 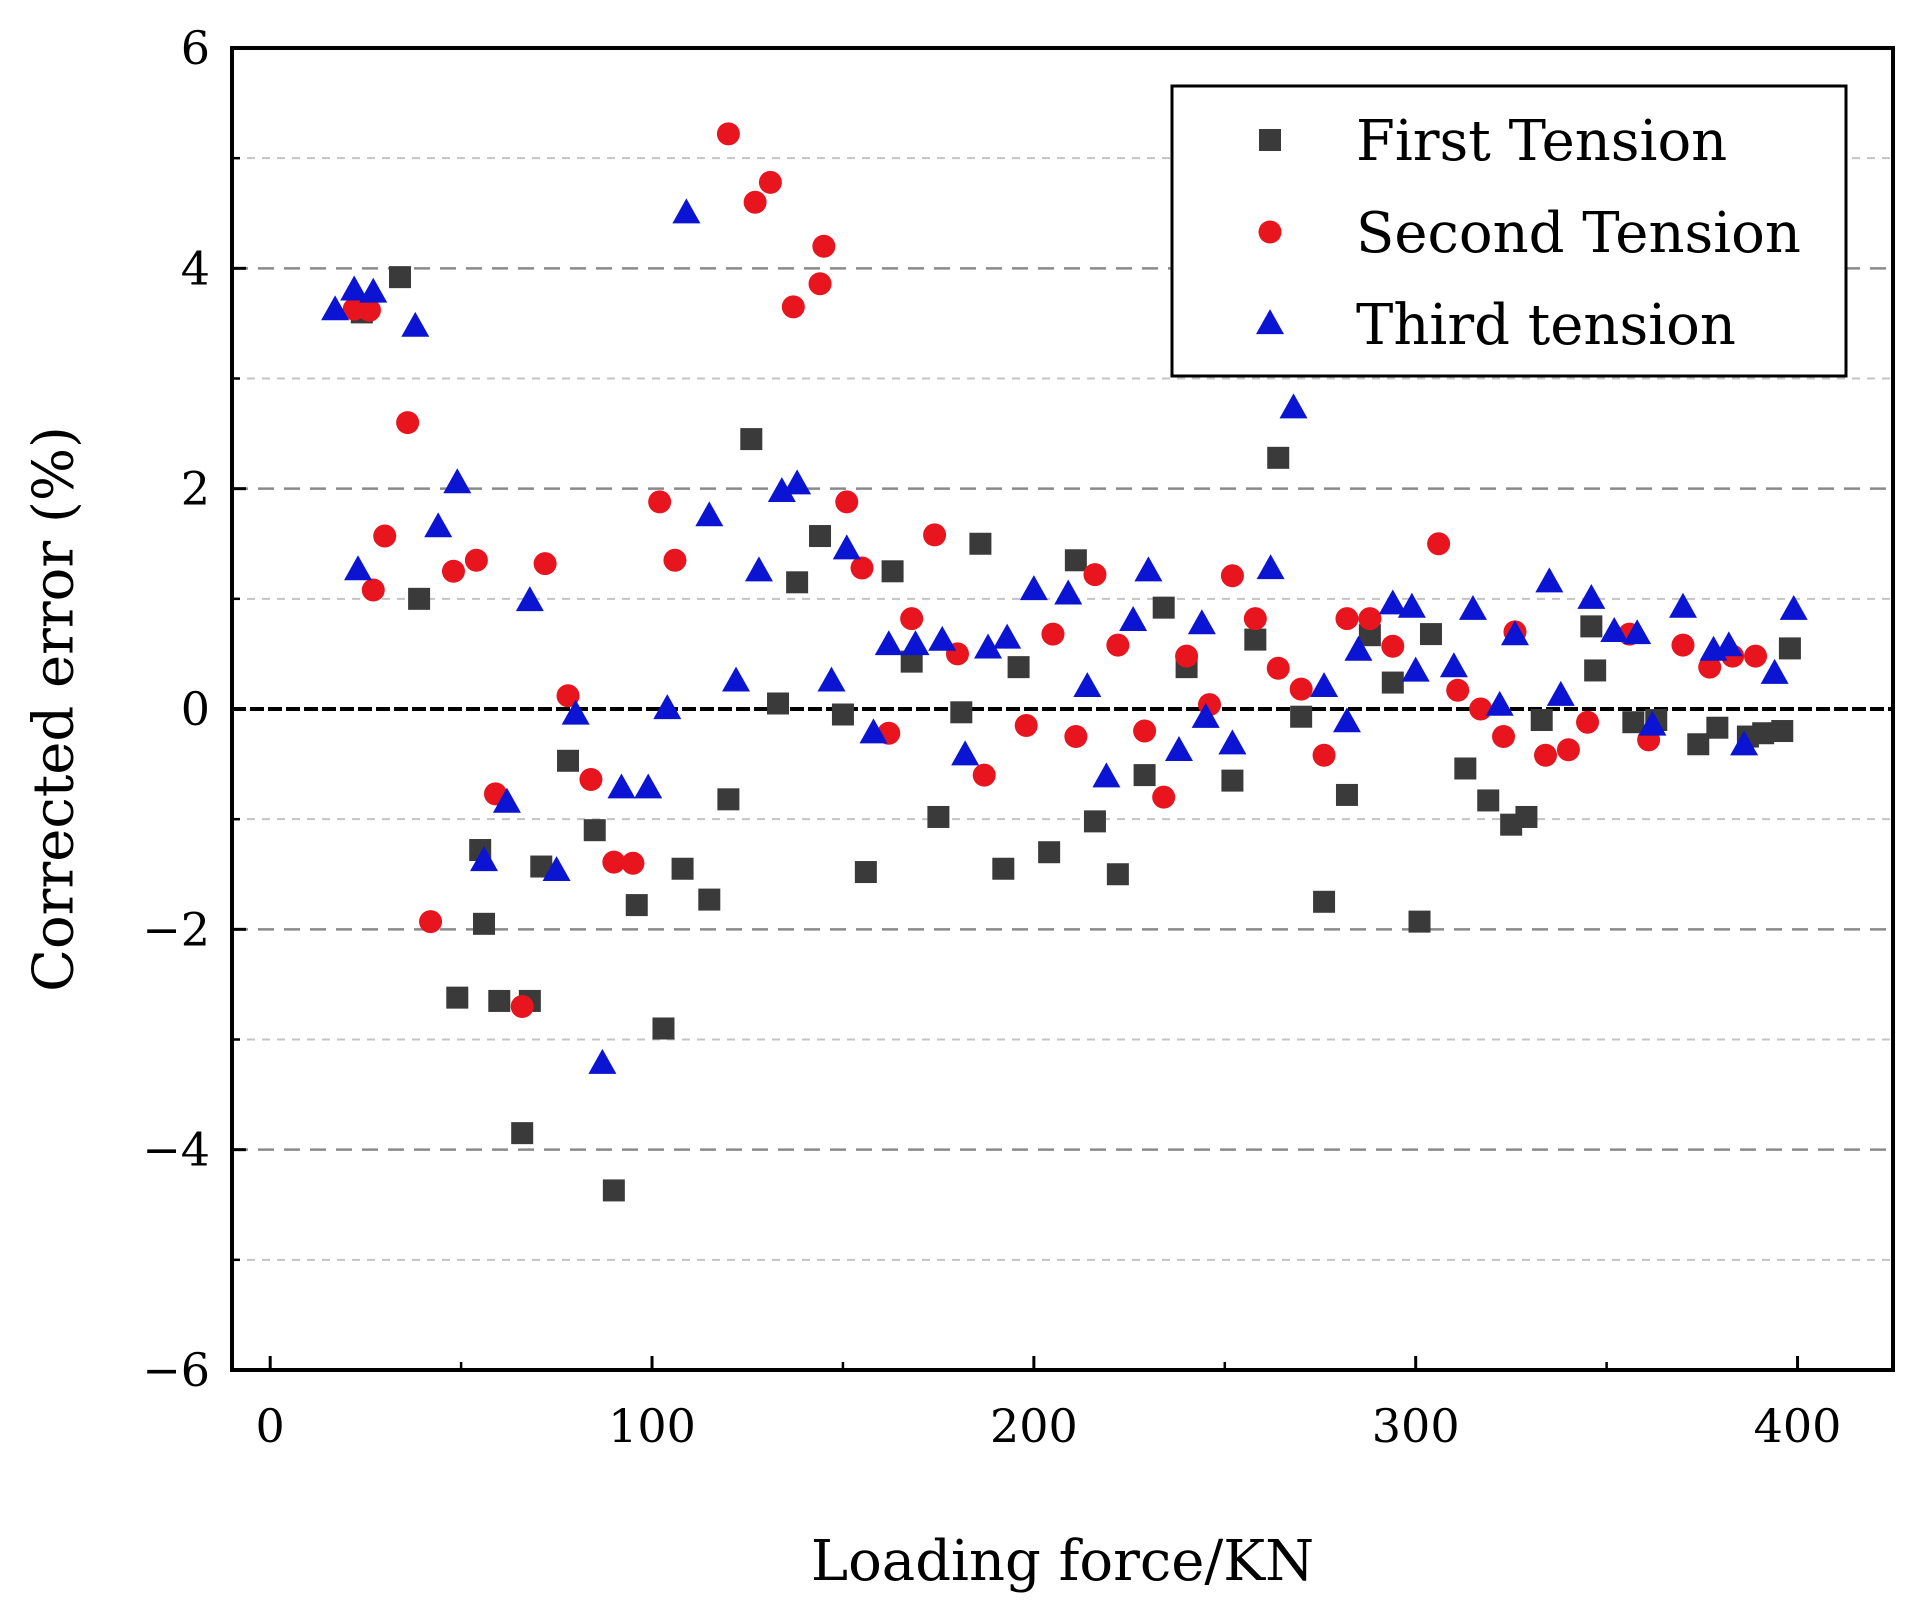 I want to click on x-axis-title: Loading force/KN, so click(x=1062, y=1561).